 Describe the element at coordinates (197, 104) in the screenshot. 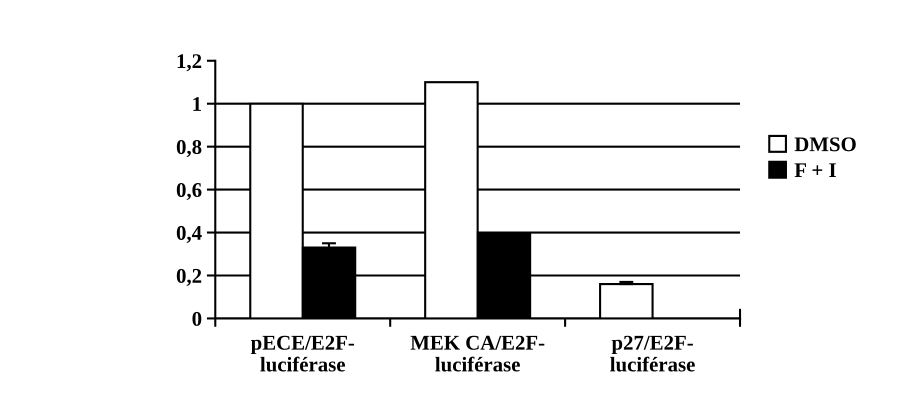

I see `y-tick-label: 1` at that location.